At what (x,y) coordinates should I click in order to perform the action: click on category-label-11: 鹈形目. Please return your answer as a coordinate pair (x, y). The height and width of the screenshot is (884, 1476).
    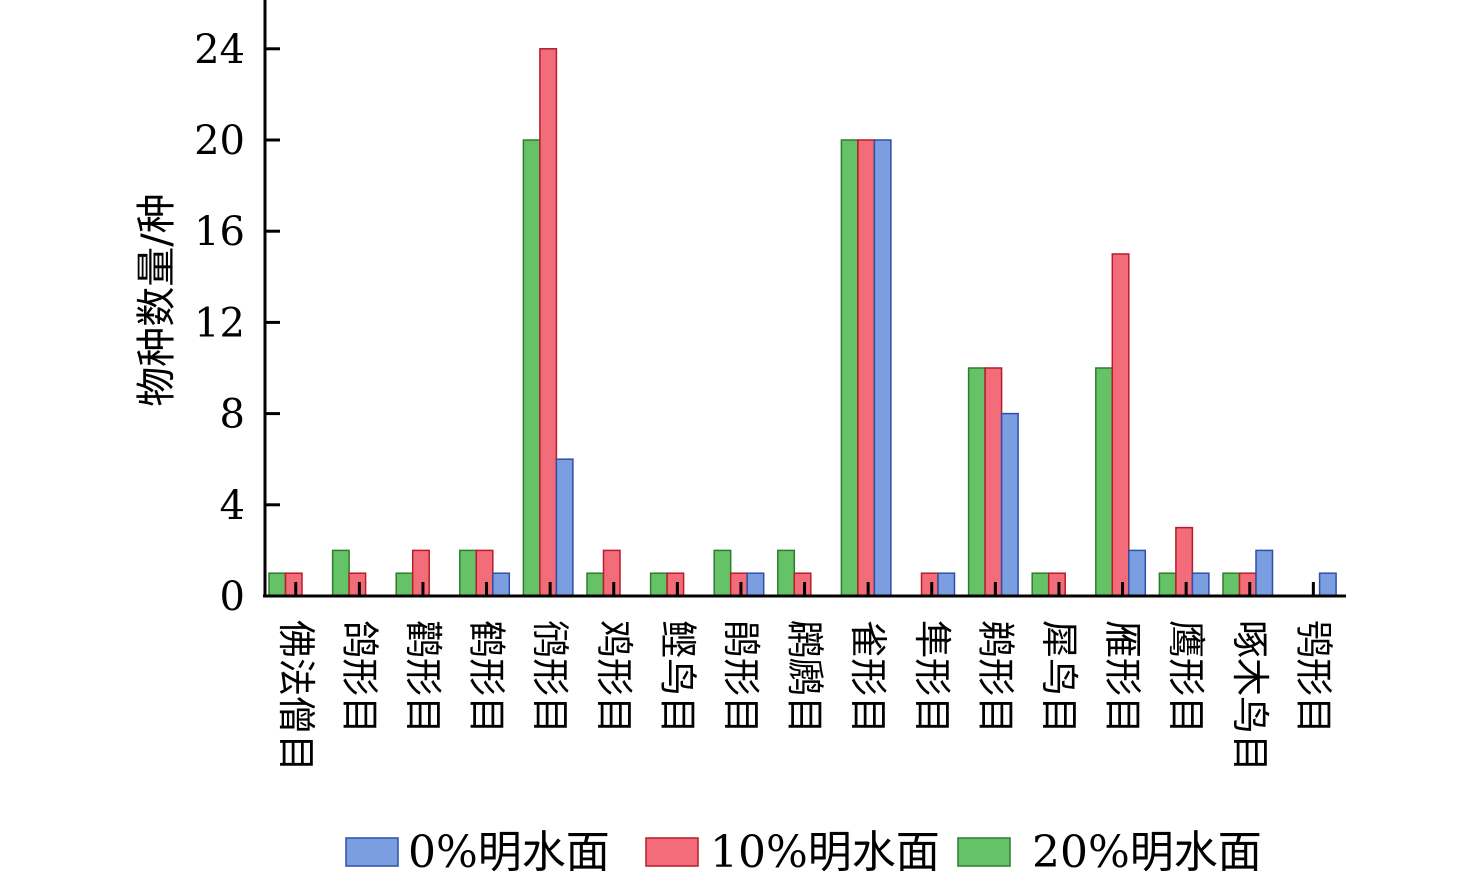
    Looking at the image, I should click on (995, 677).